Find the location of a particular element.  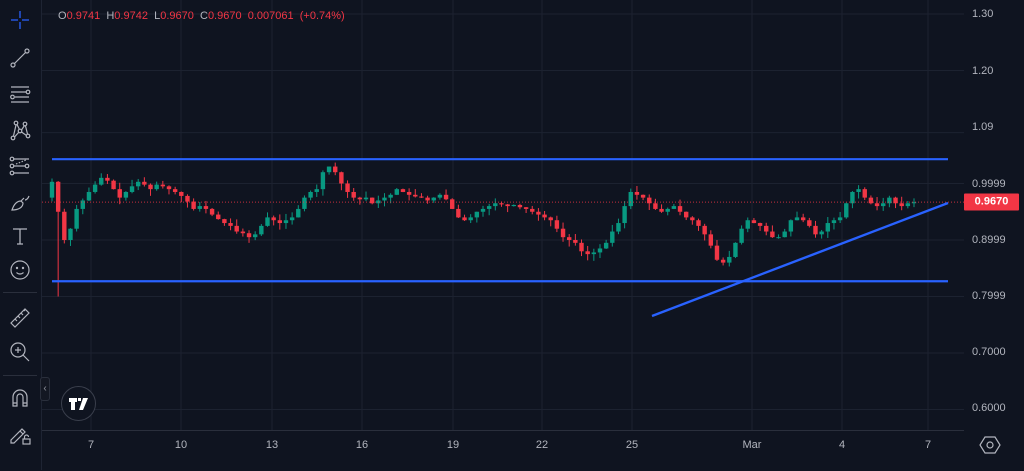

close-value: 0.9670 is located at coordinates (224, 16).